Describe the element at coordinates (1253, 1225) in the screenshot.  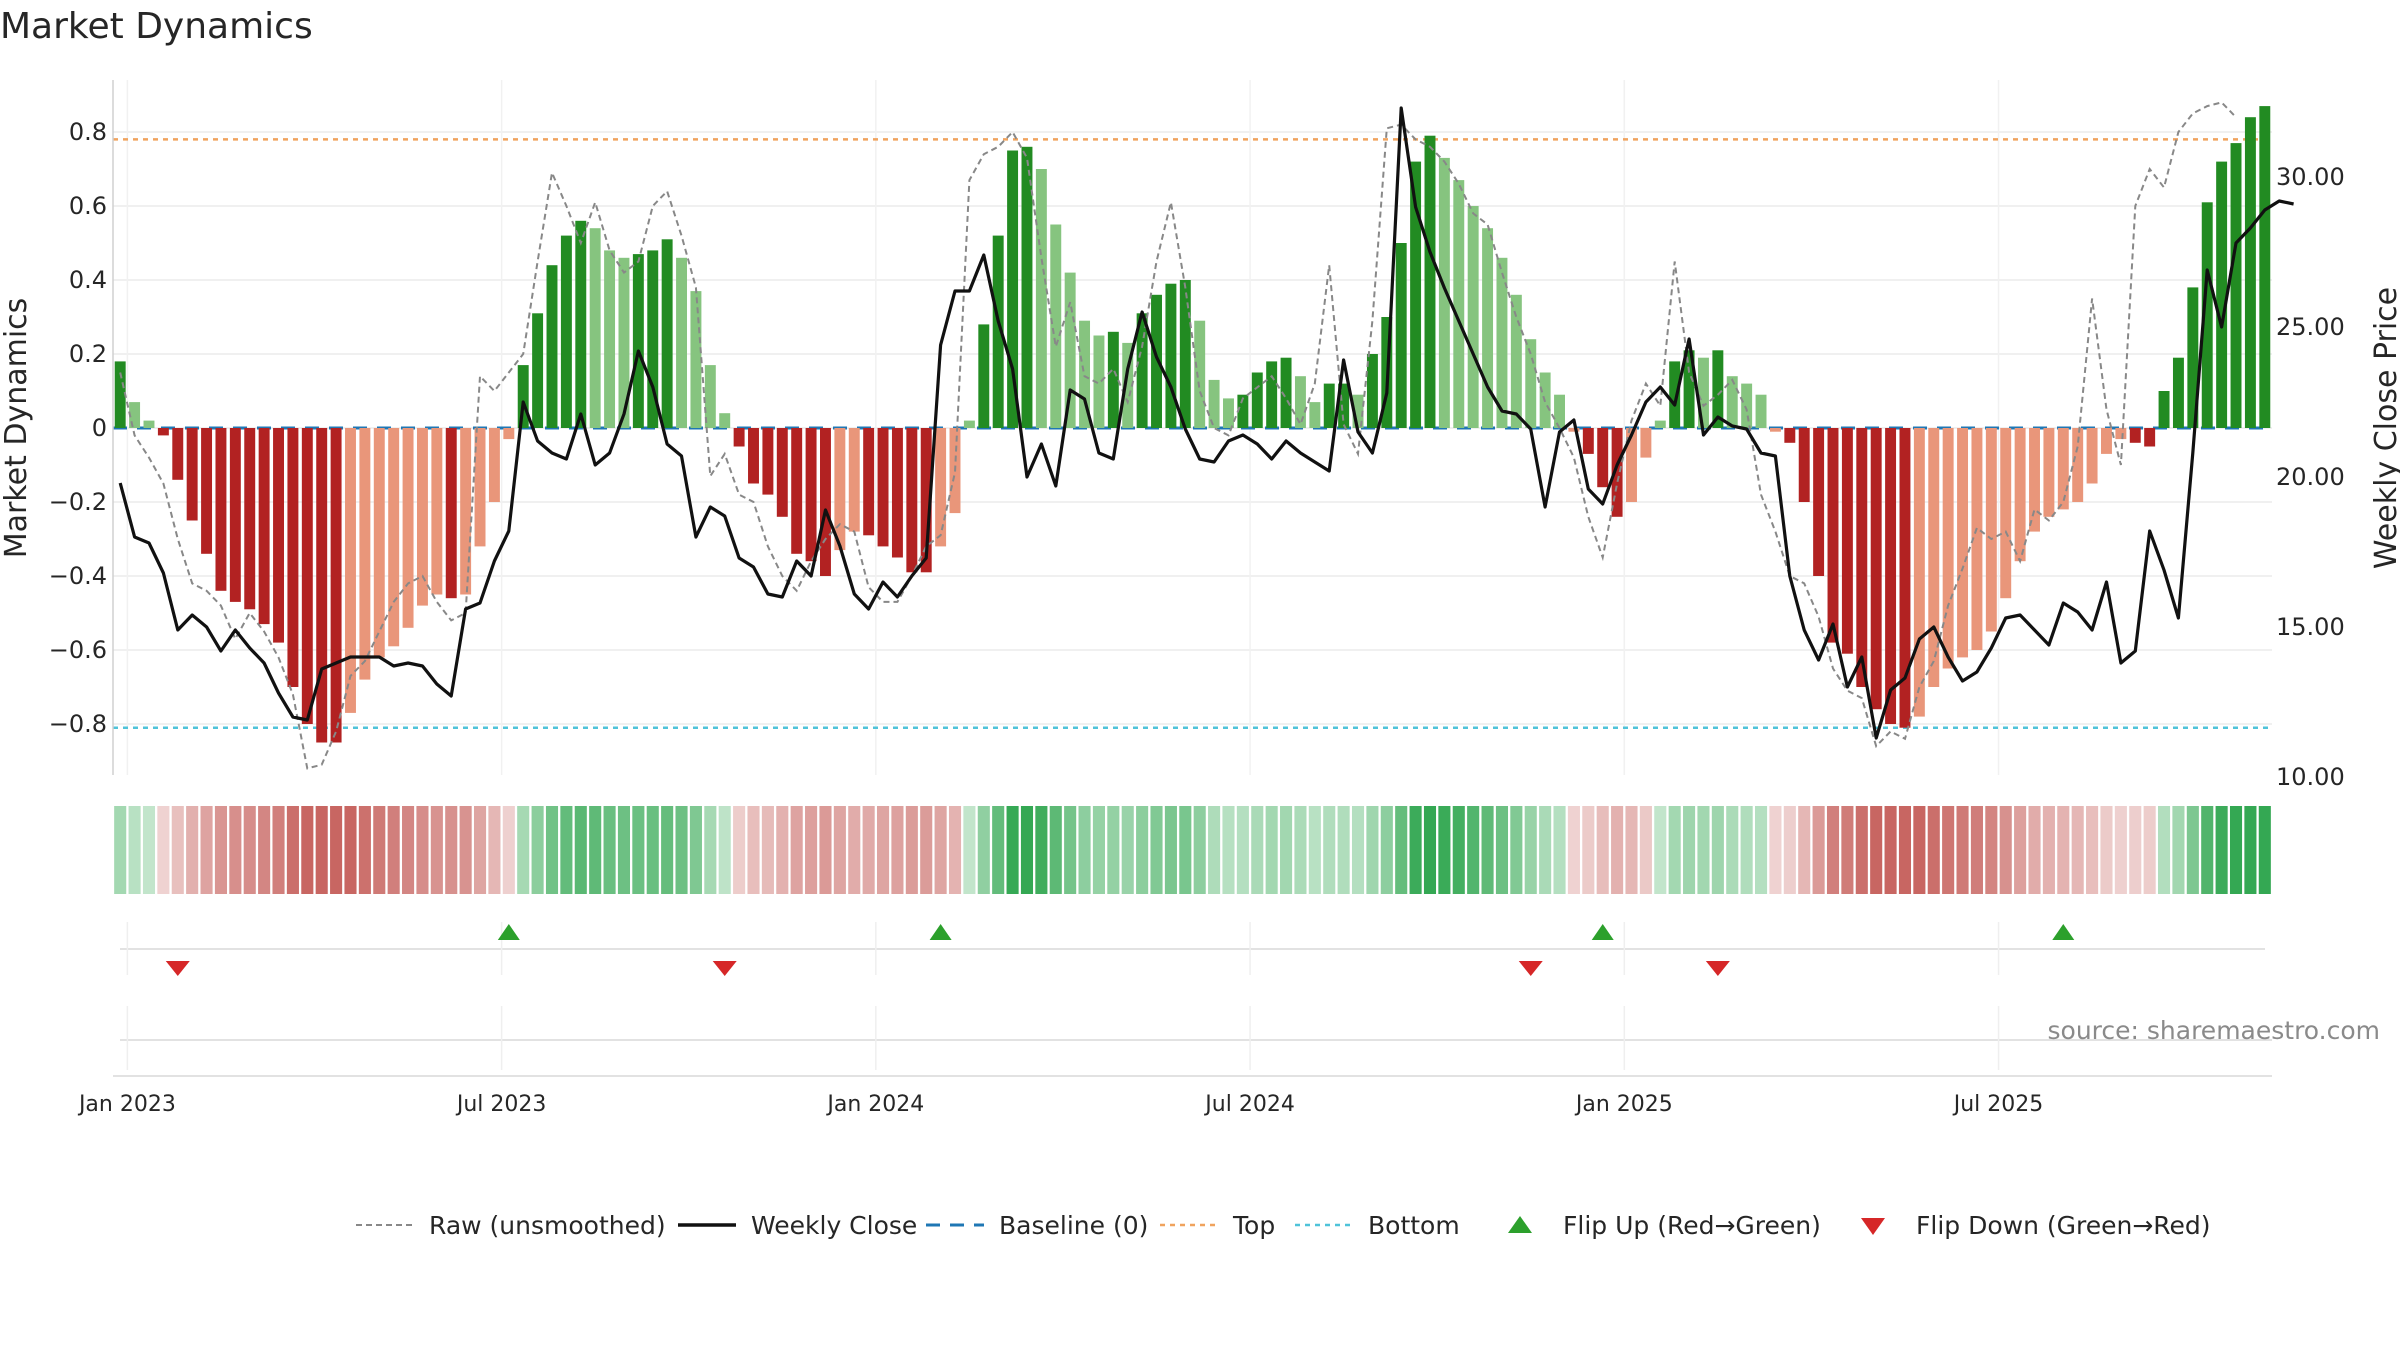
I see `legend-label: Top` at that location.